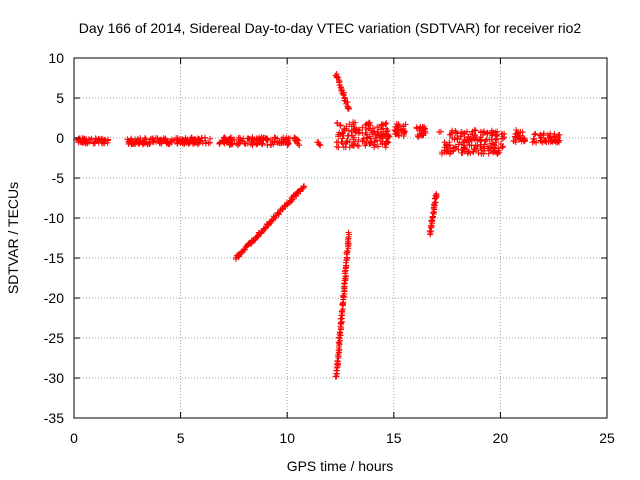  I want to click on x-tick-label: 10, so click(287, 438).